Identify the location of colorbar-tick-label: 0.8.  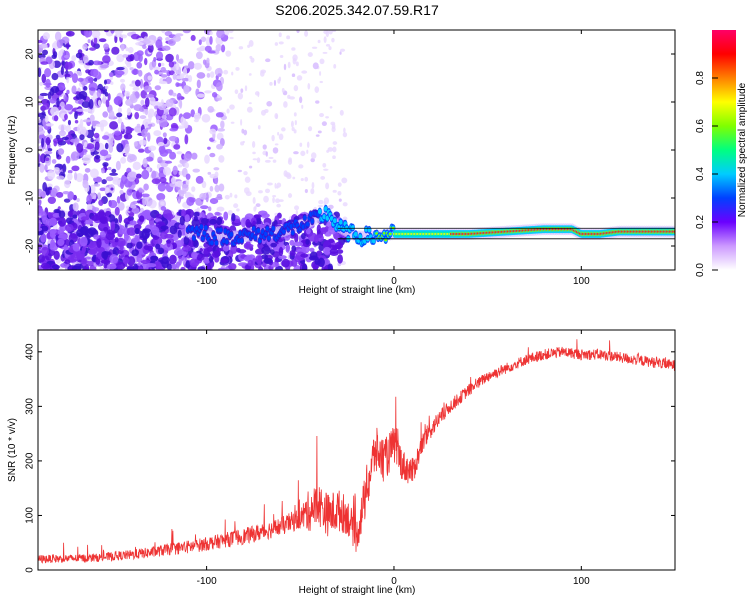
(700, 78).